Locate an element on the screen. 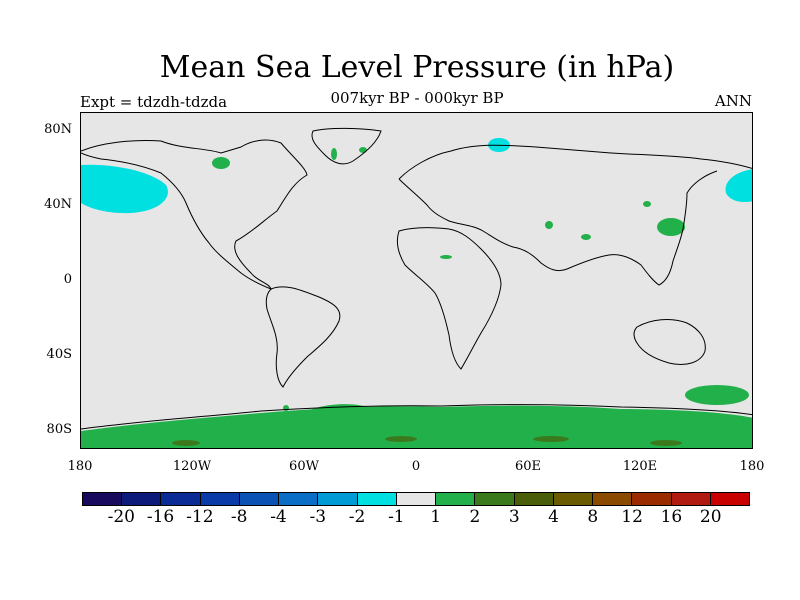 This screenshot has height=600, width=800. colorbar-label: 16 is located at coordinates (671, 517).